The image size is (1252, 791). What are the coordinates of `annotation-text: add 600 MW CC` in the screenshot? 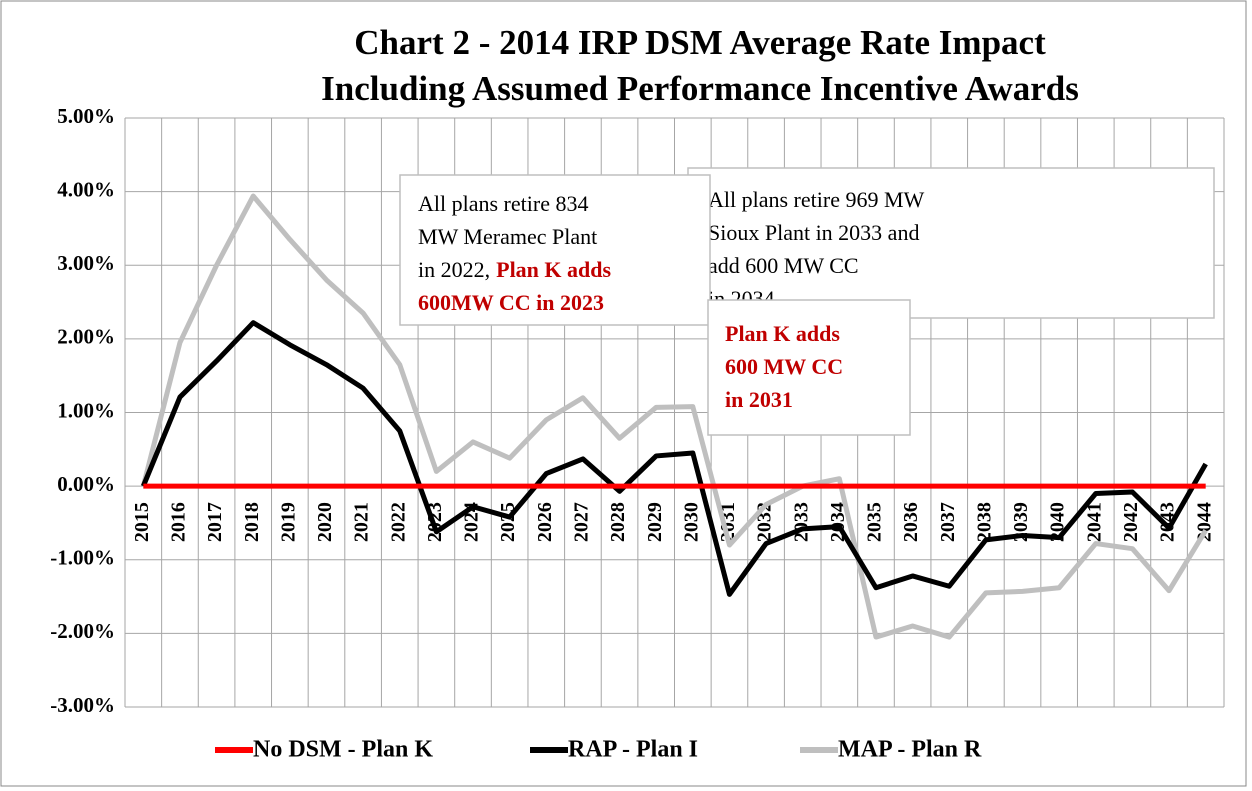 It's located at (783, 265).